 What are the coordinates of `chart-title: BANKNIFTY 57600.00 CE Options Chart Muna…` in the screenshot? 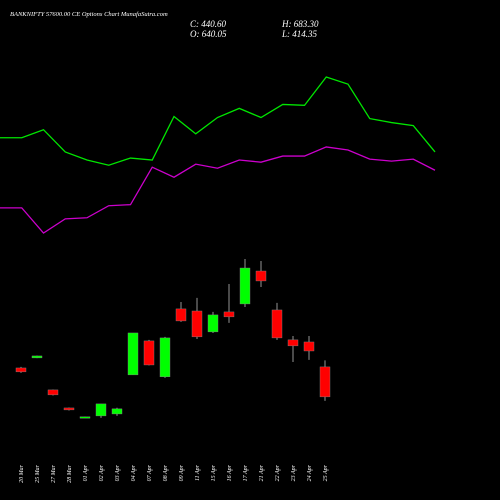 It's located at (89, 14).